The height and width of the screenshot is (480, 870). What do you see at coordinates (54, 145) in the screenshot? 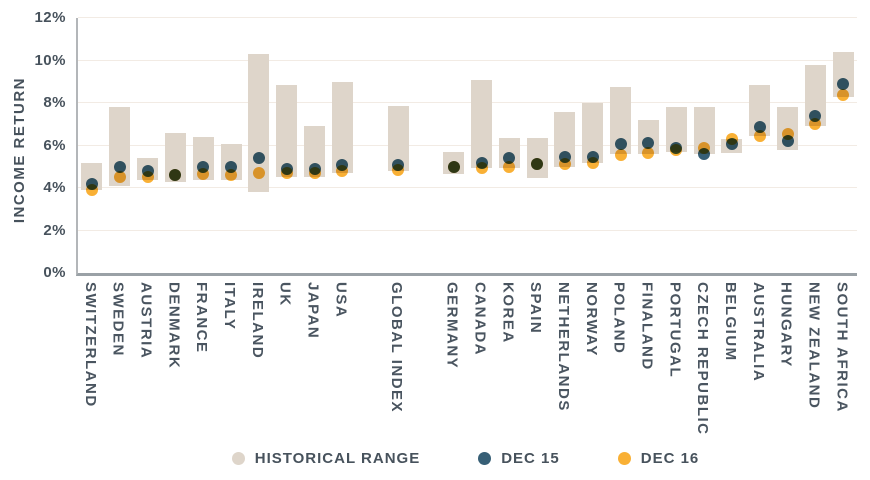
I see `y-axis-tick-label: 6%` at bounding box center [54, 145].